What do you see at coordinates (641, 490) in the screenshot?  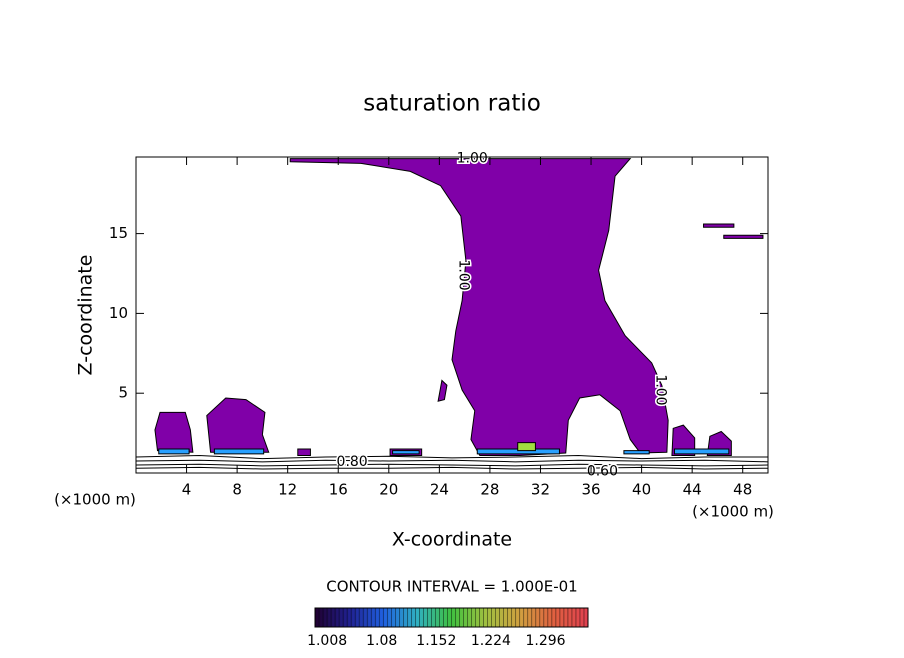 I see `x-tick-label: 40` at bounding box center [641, 490].